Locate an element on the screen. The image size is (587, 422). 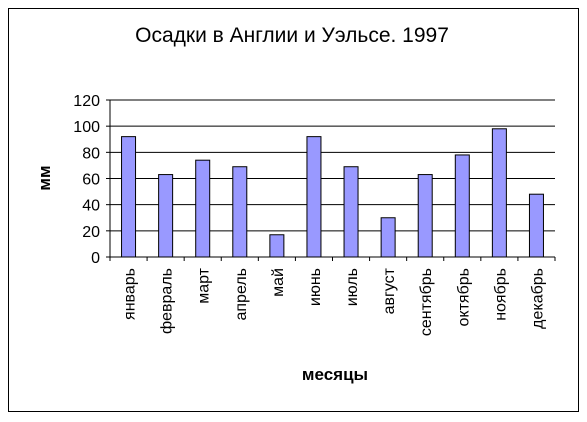
x-tick-label: июнь is located at coordinates (315, 287).